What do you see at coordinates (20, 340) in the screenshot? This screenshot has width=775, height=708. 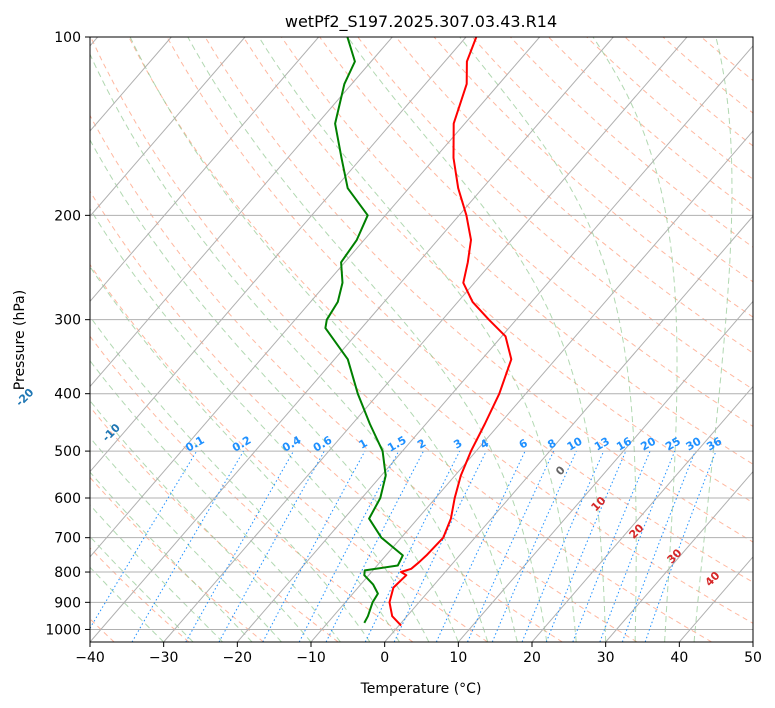 I see `y-axis-label: Pressure (hPa)` at bounding box center [20, 340].